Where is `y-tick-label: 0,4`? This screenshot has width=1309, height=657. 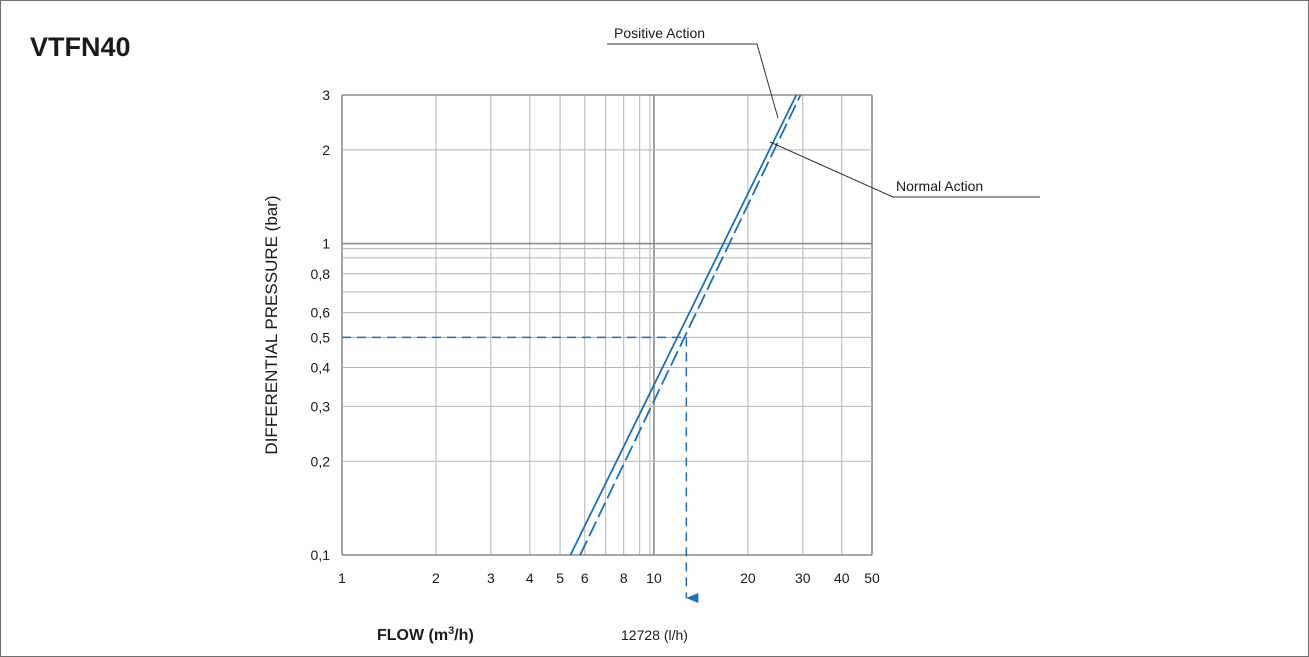
y-tick-label: 0,4 is located at coordinates (321, 368).